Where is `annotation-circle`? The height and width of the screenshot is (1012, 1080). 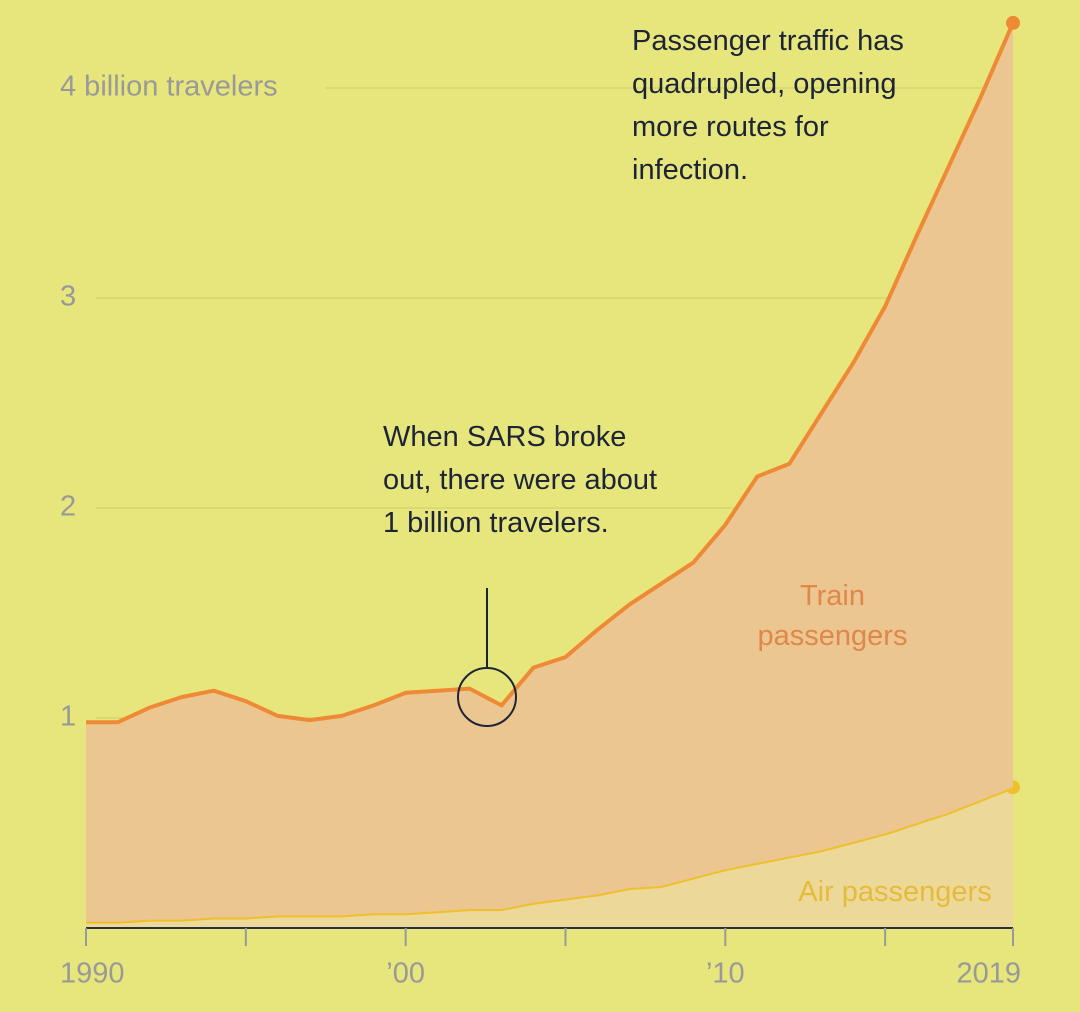
annotation-circle is located at coordinates (487, 697).